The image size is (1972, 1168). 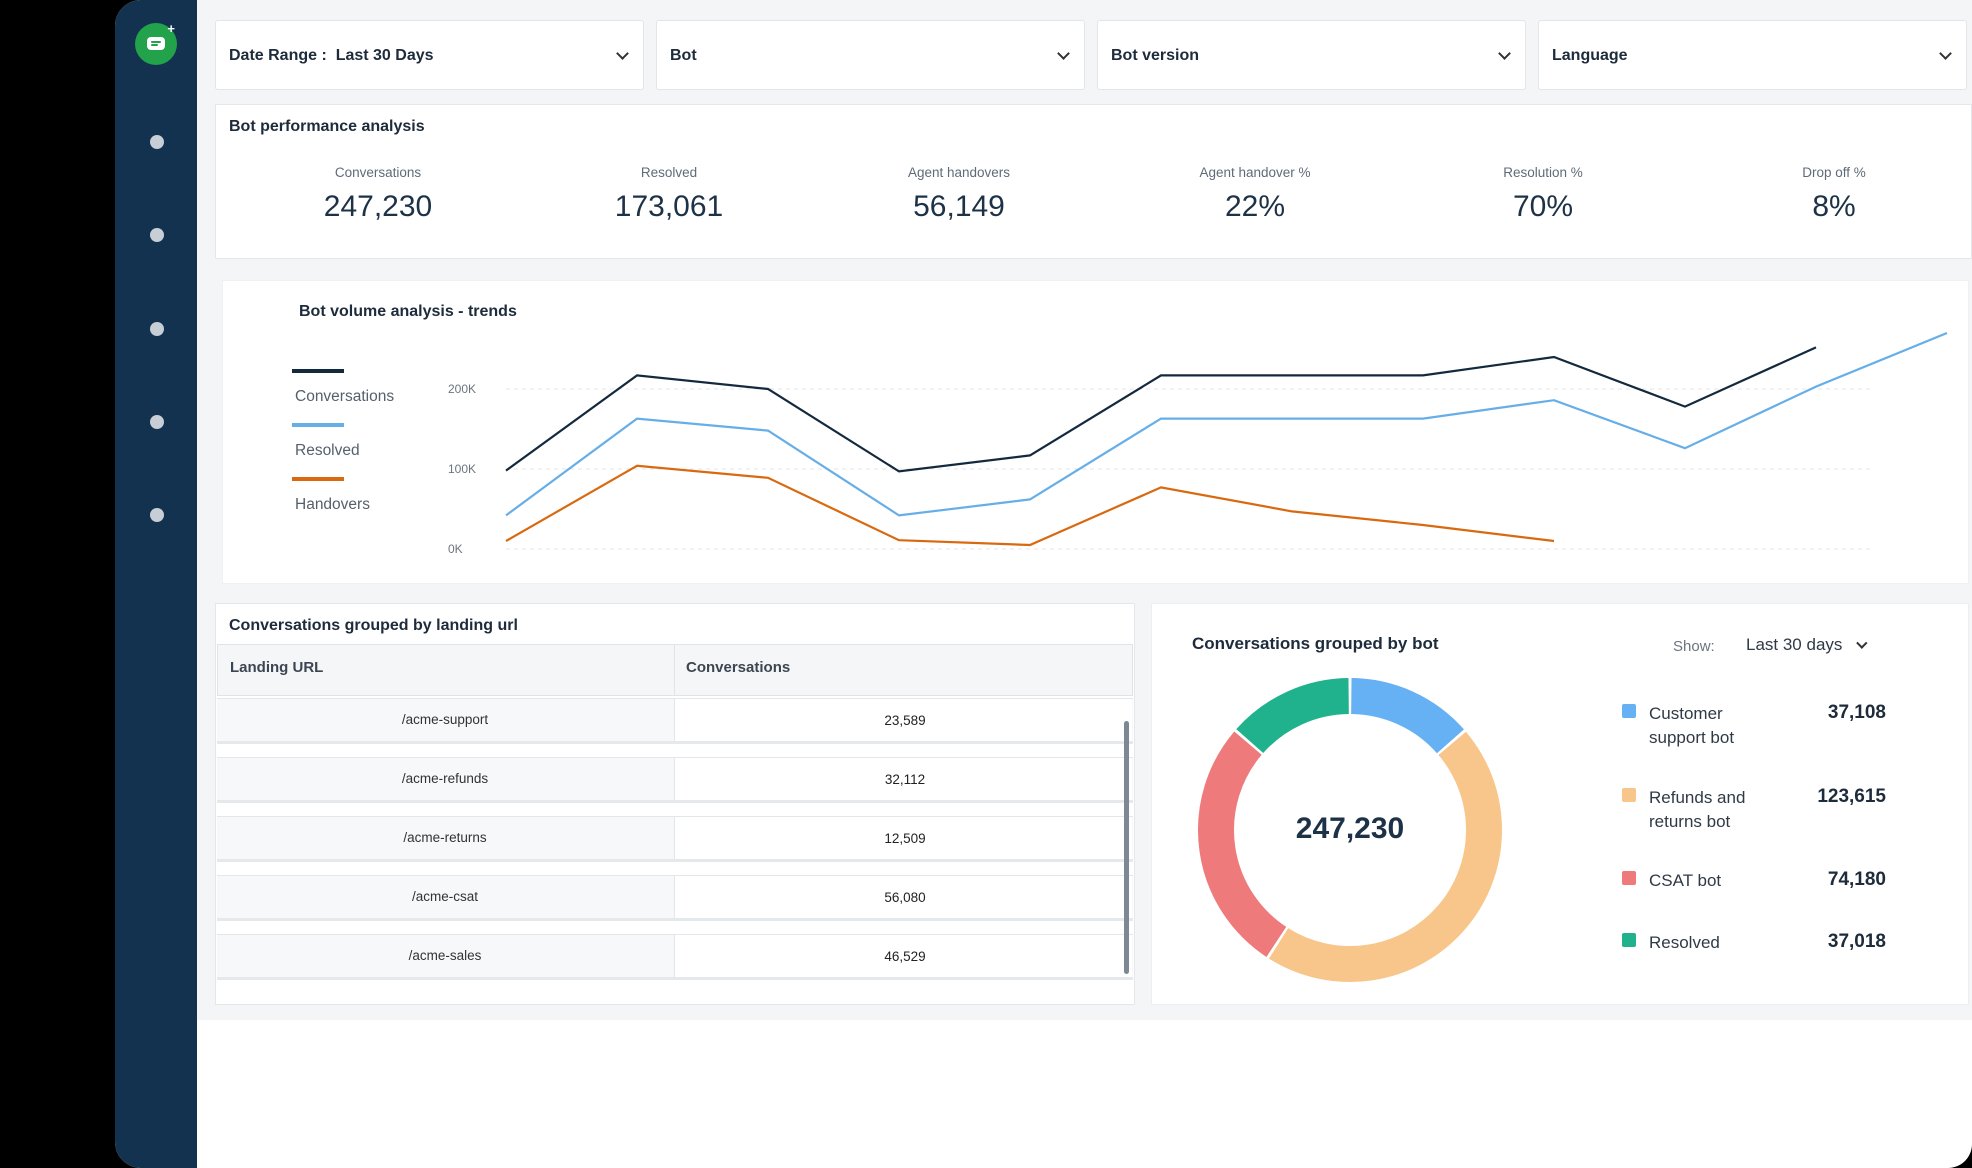 What do you see at coordinates (905, 956) in the screenshot?
I see `cell-count: 46,529` at bounding box center [905, 956].